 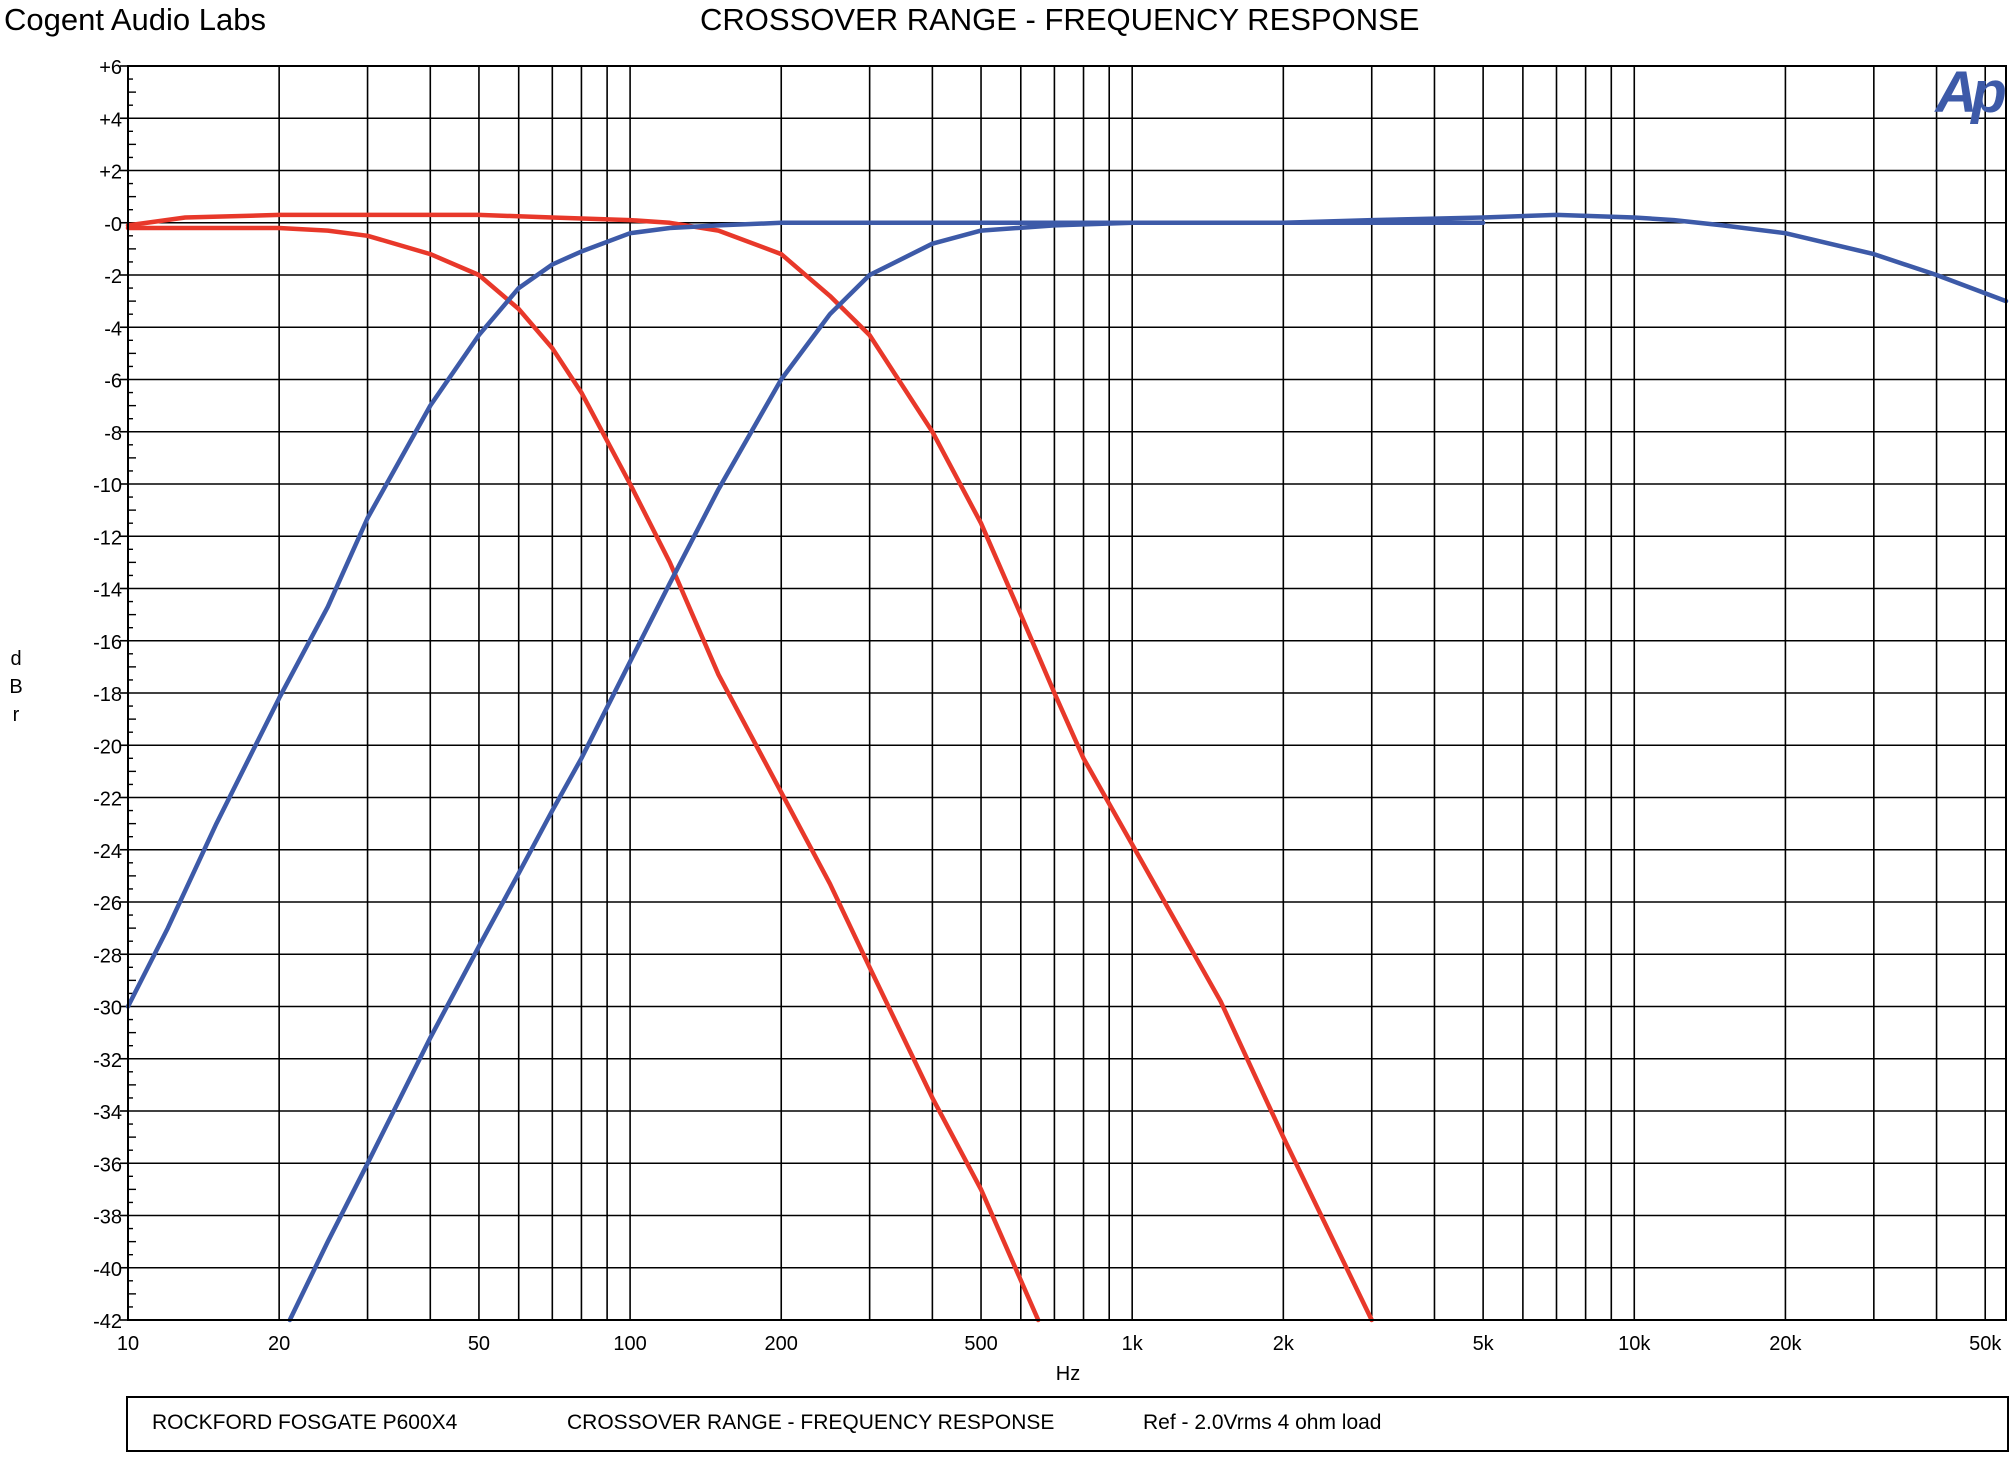 I want to click on x-tick-label: 100, so click(x=629, y=1344).